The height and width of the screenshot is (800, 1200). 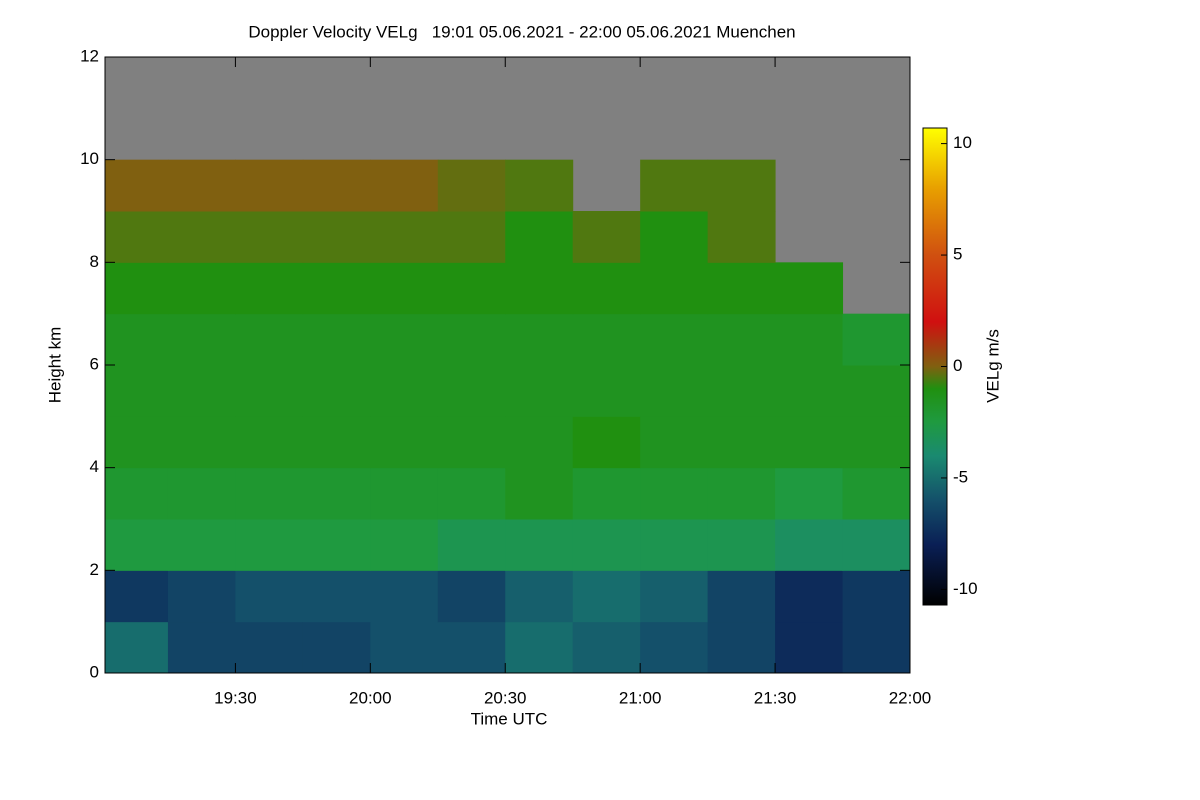 I want to click on y-tick-label: 6, so click(x=94, y=363).